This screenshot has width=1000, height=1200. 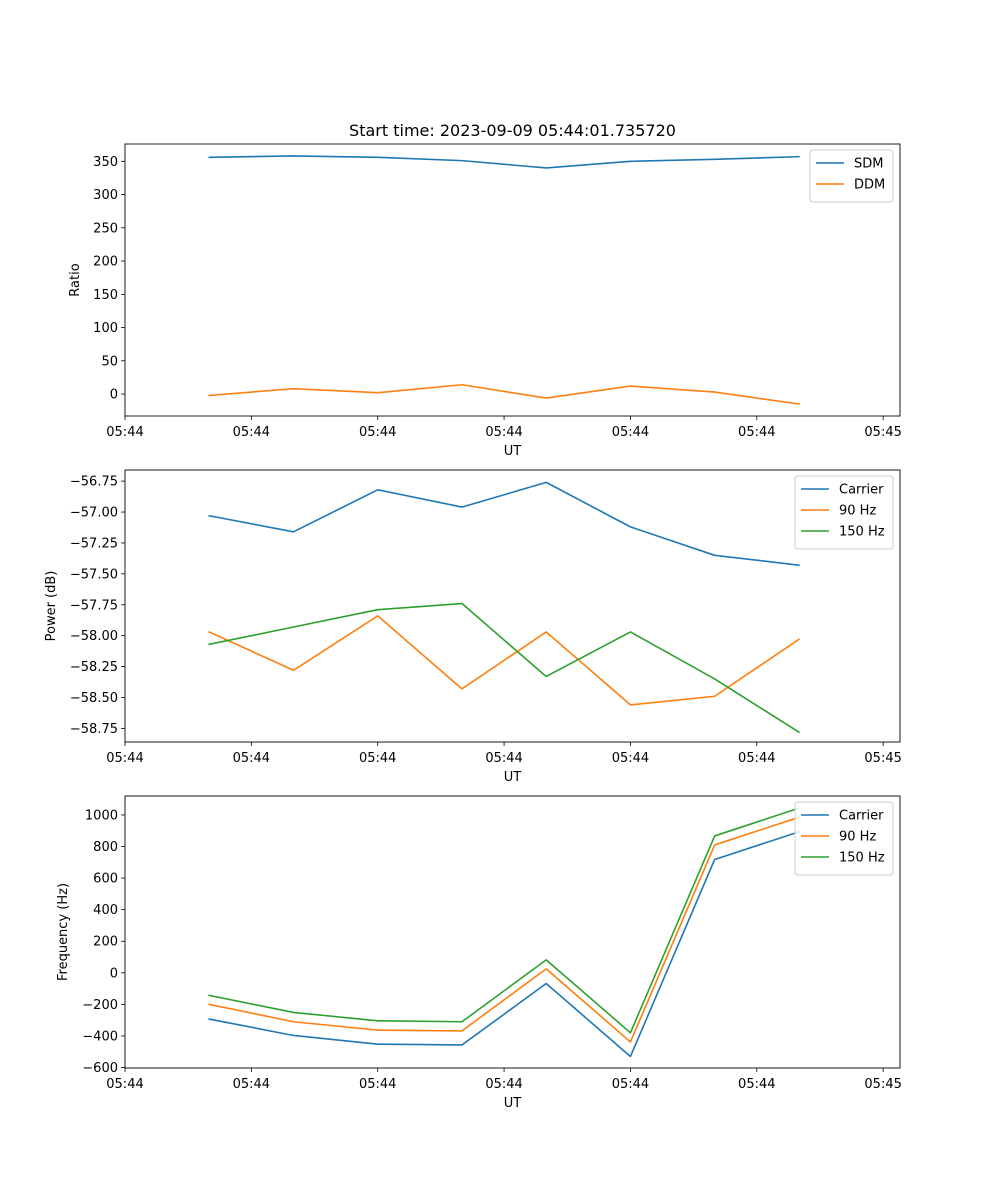 I want to click on y-tick-label: 50, so click(x=109, y=361).